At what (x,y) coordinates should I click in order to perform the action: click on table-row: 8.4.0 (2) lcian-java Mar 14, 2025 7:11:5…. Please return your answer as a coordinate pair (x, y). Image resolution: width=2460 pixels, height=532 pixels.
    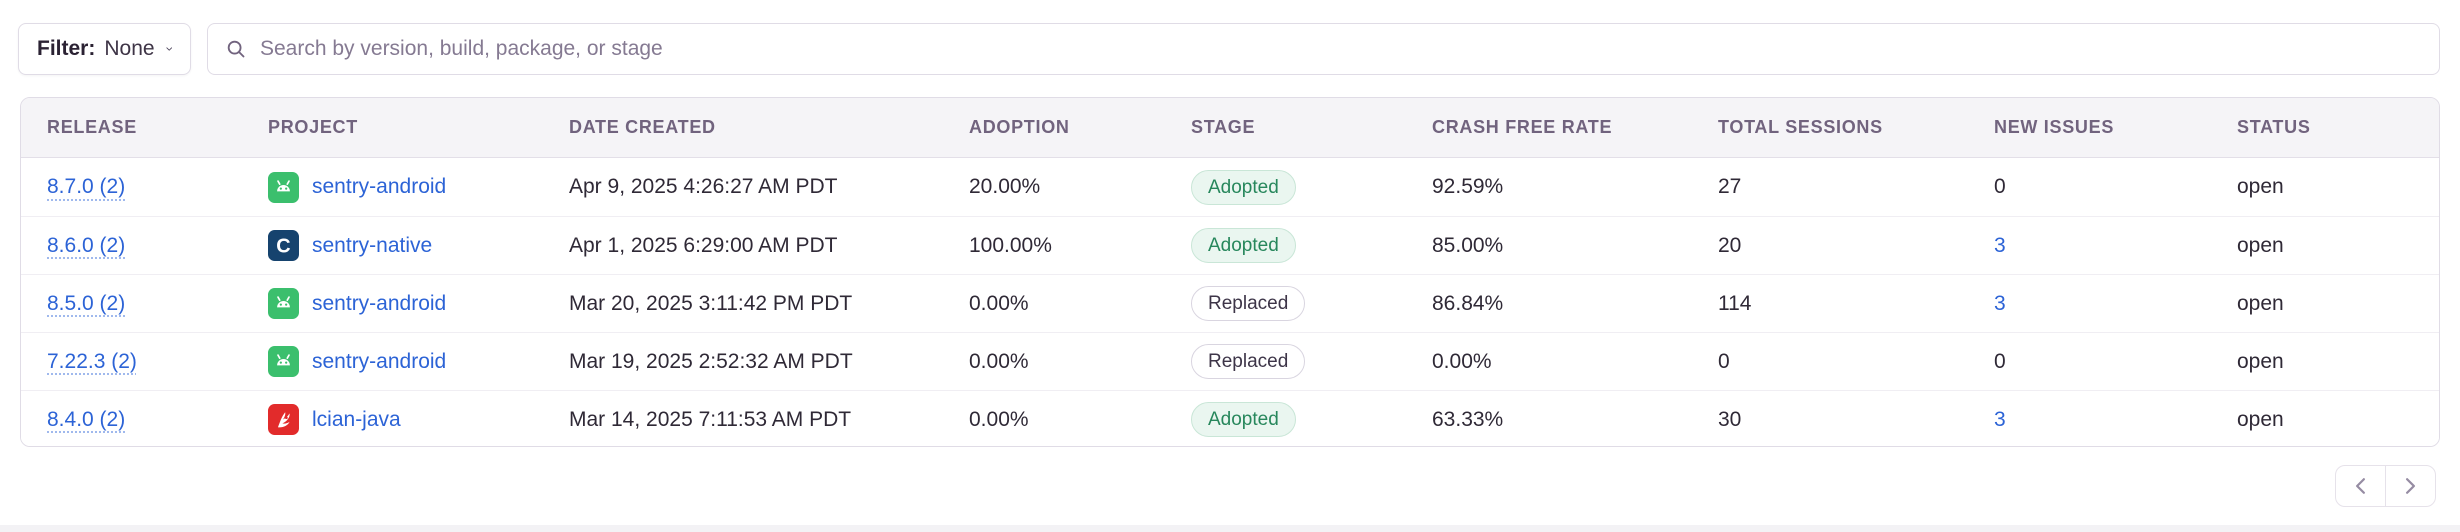
    Looking at the image, I should click on (1230, 418).